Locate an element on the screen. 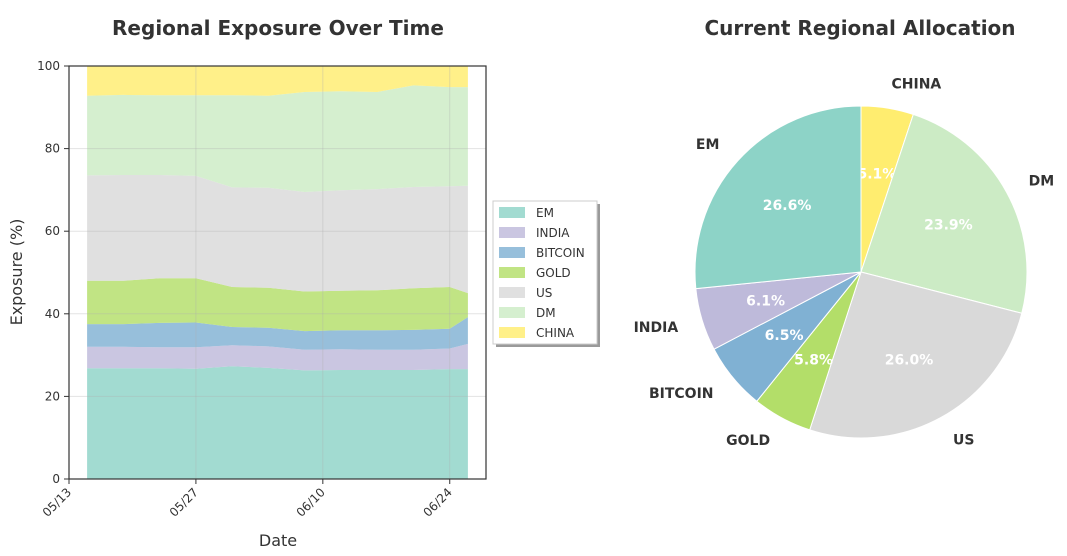 The width and height of the screenshot is (1067, 556). y-axis-label: Exposure (%) is located at coordinates (16, 272).